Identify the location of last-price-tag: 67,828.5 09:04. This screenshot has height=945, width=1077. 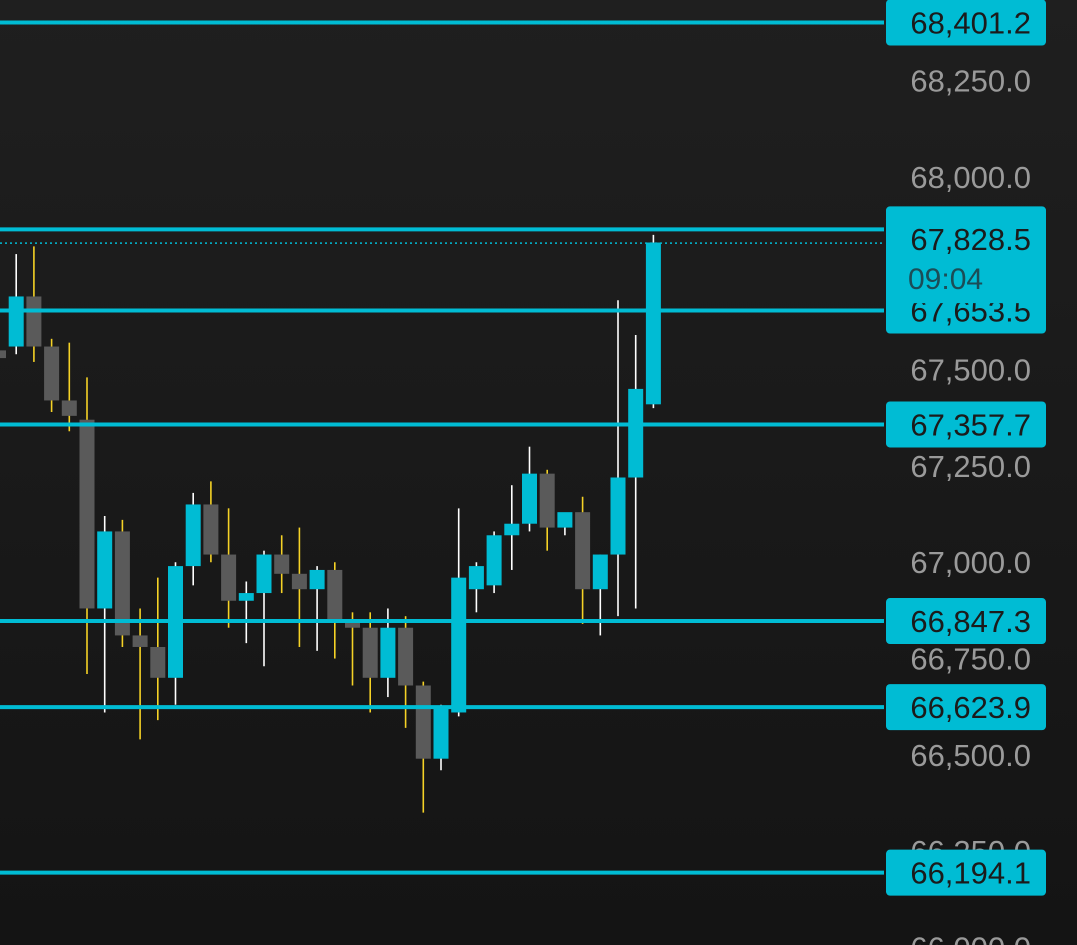
(966, 259).